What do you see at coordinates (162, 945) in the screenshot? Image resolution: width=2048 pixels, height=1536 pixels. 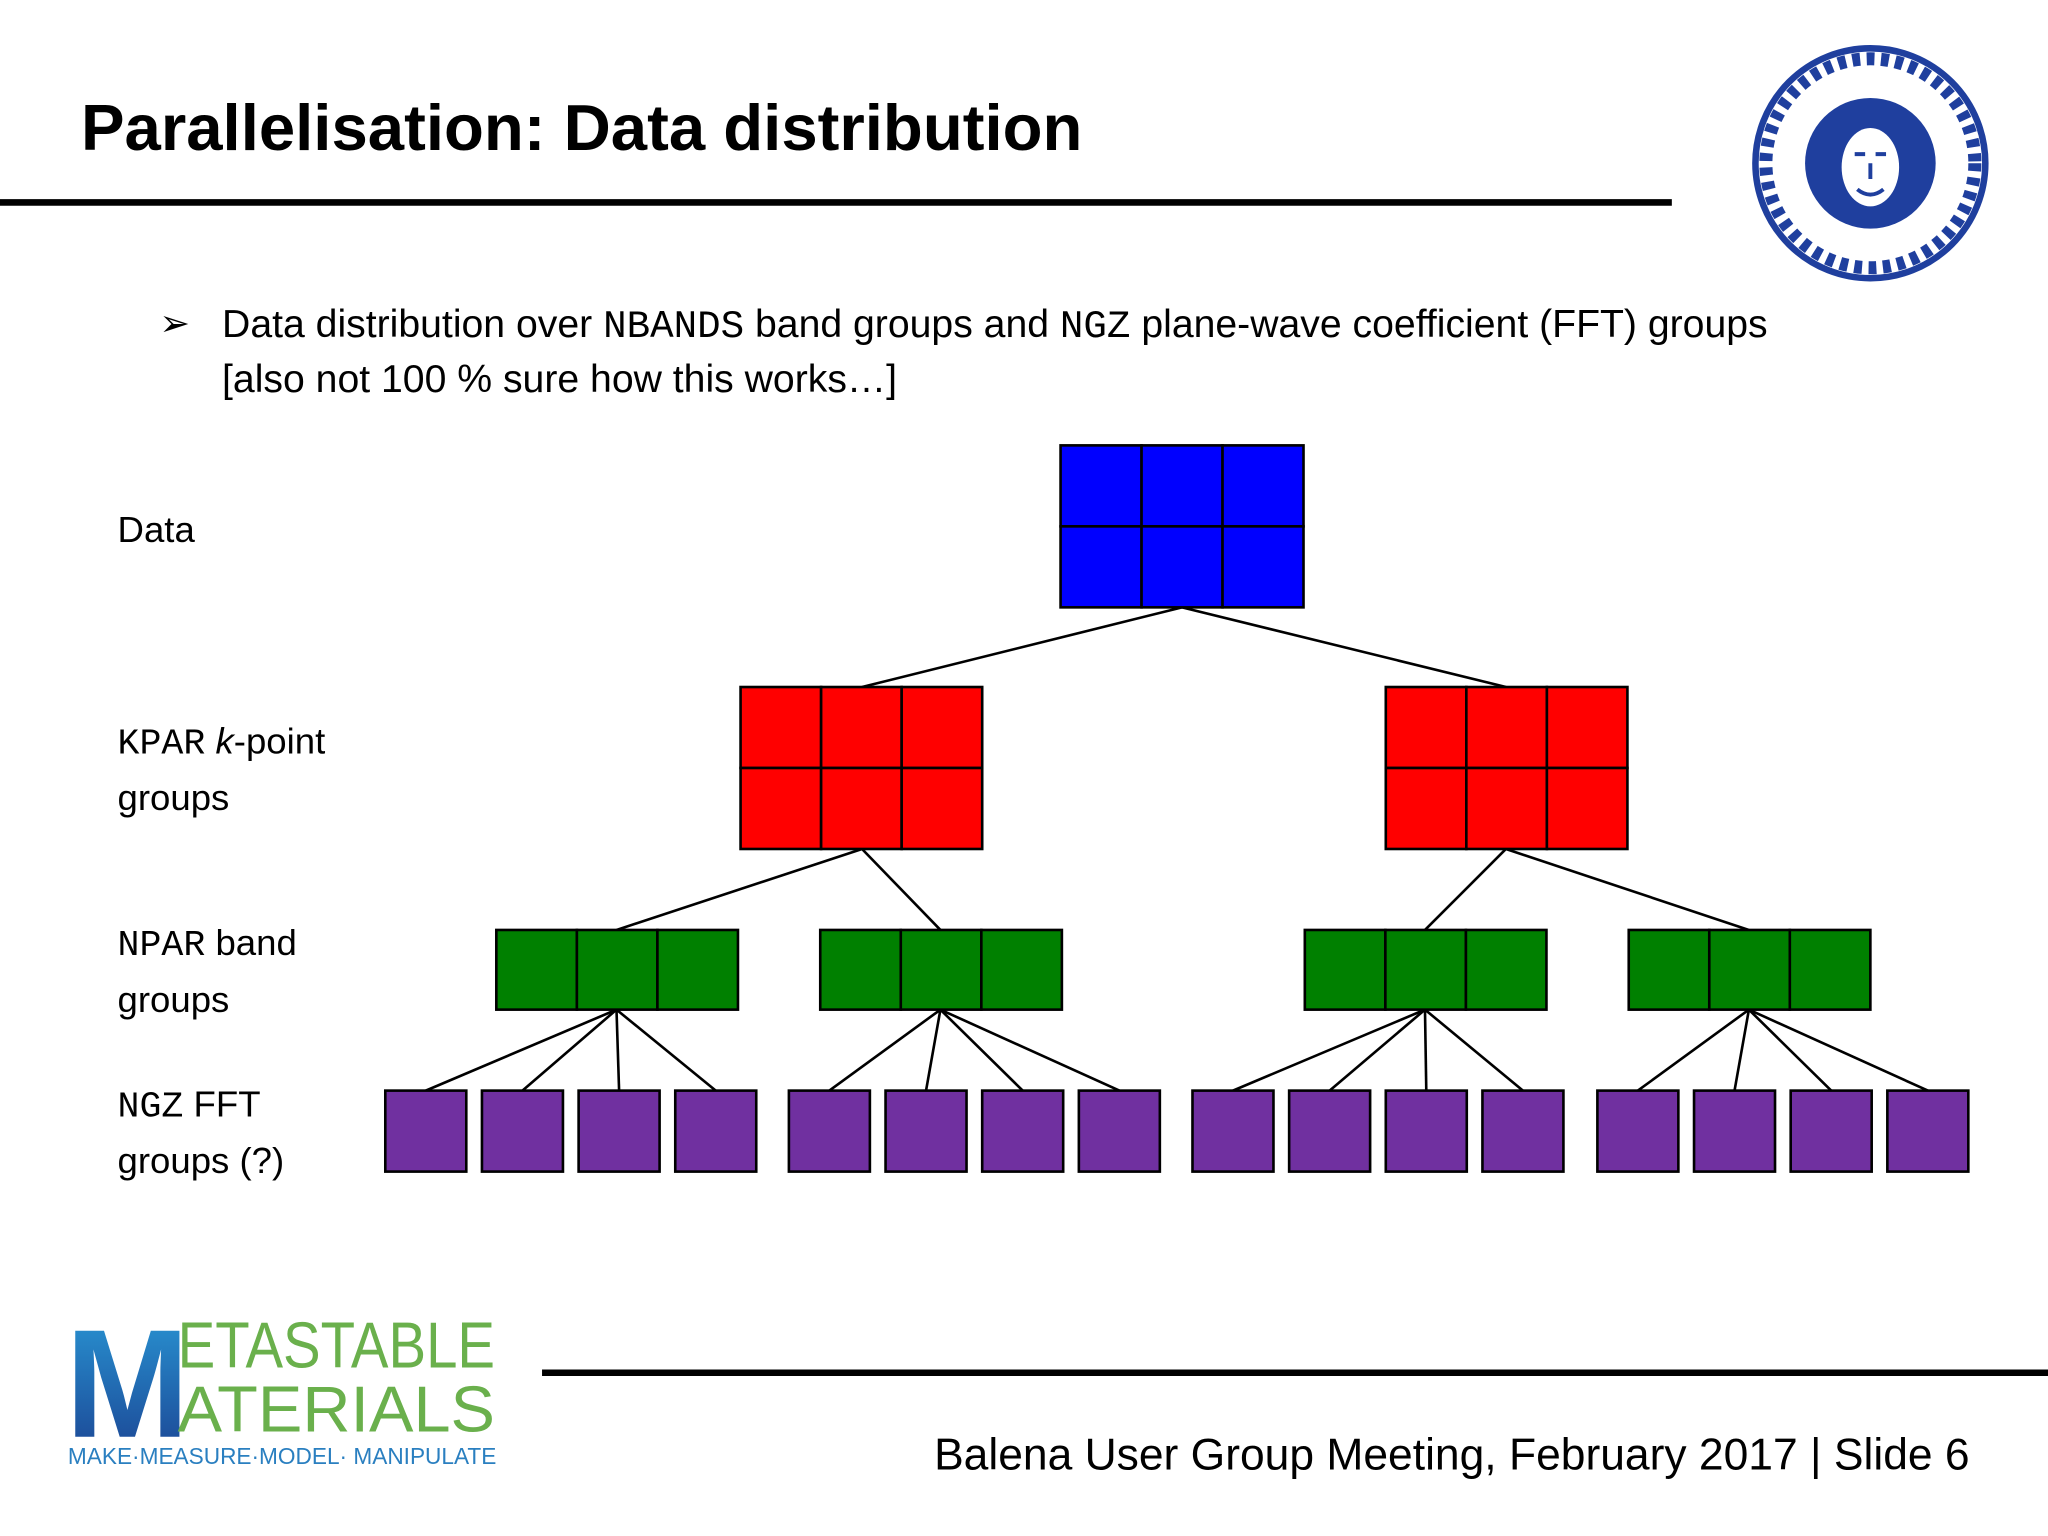 I see `level-code: NPAR` at bounding box center [162, 945].